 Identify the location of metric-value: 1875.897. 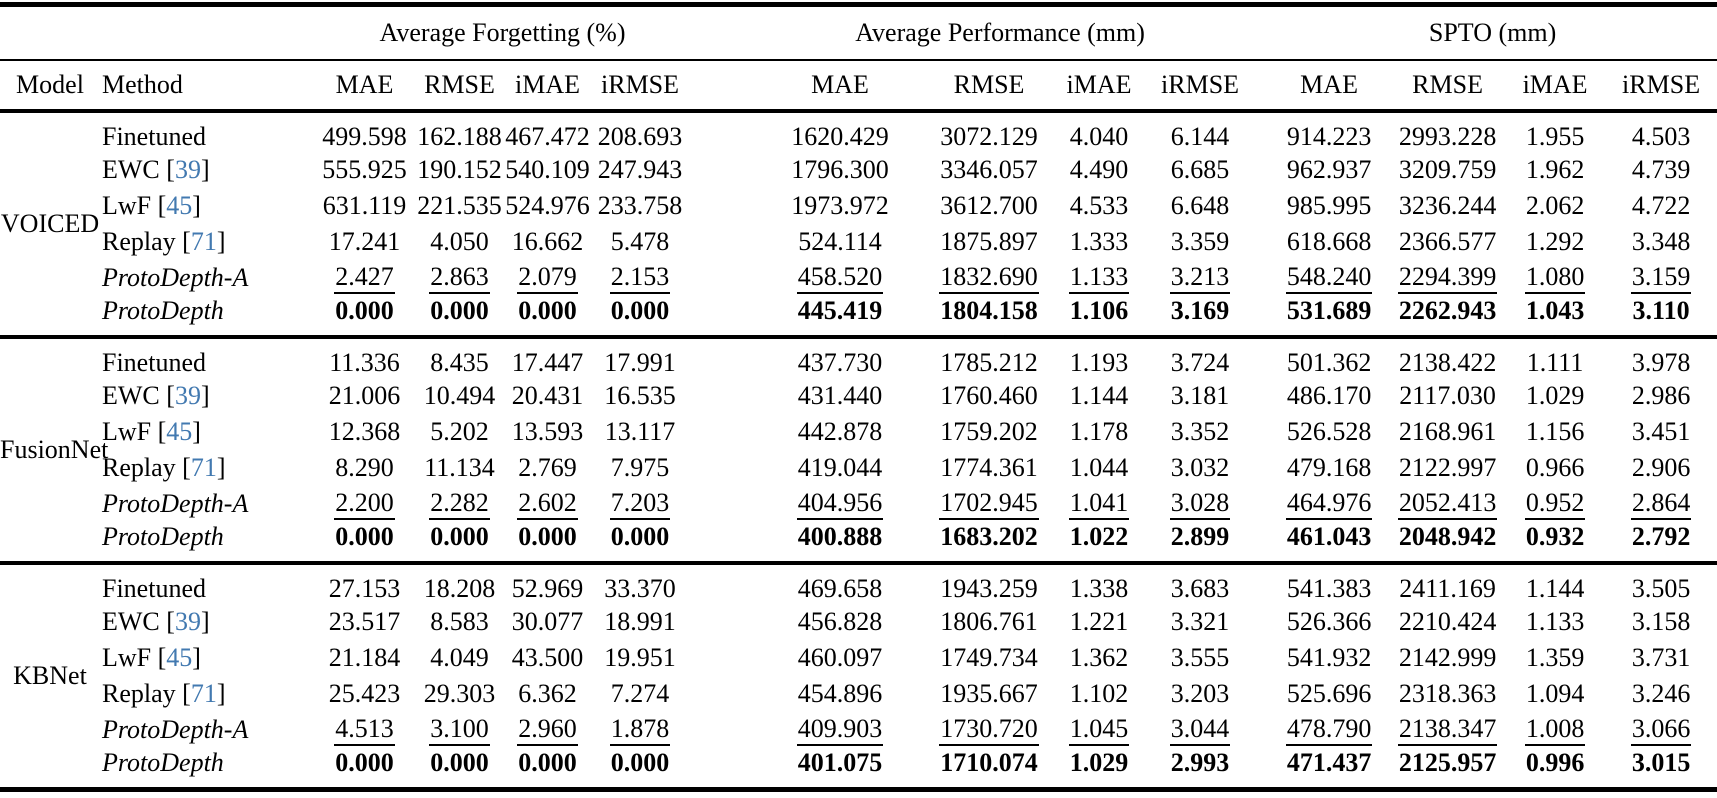
(989, 241).